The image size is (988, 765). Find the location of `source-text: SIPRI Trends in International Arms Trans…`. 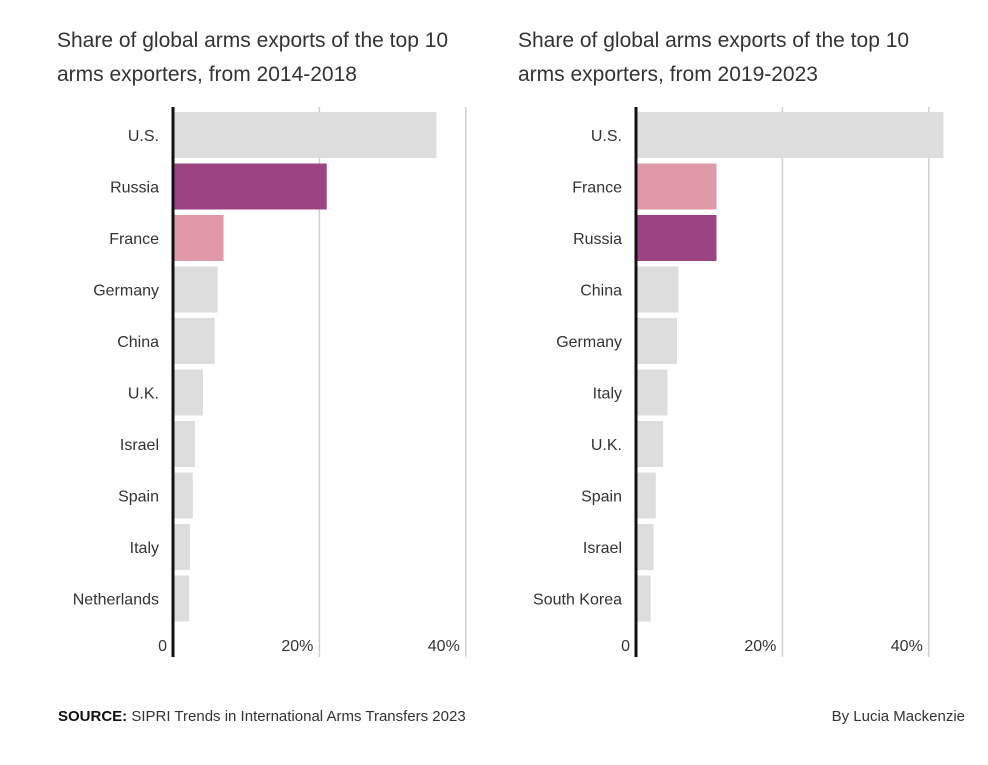

source-text: SIPRI Trends in International Arms Trans… is located at coordinates (298, 716).